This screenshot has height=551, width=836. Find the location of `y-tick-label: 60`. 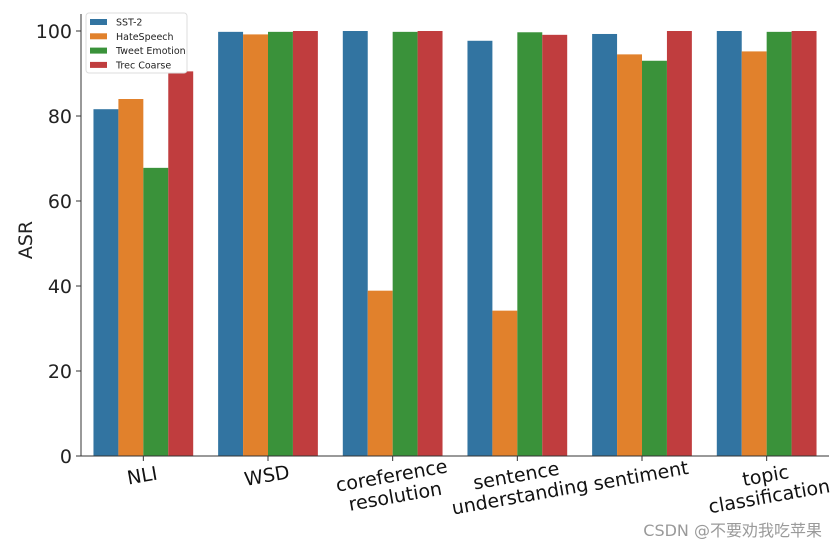

y-tick-label: 60 is located at coordinates (60, 202).